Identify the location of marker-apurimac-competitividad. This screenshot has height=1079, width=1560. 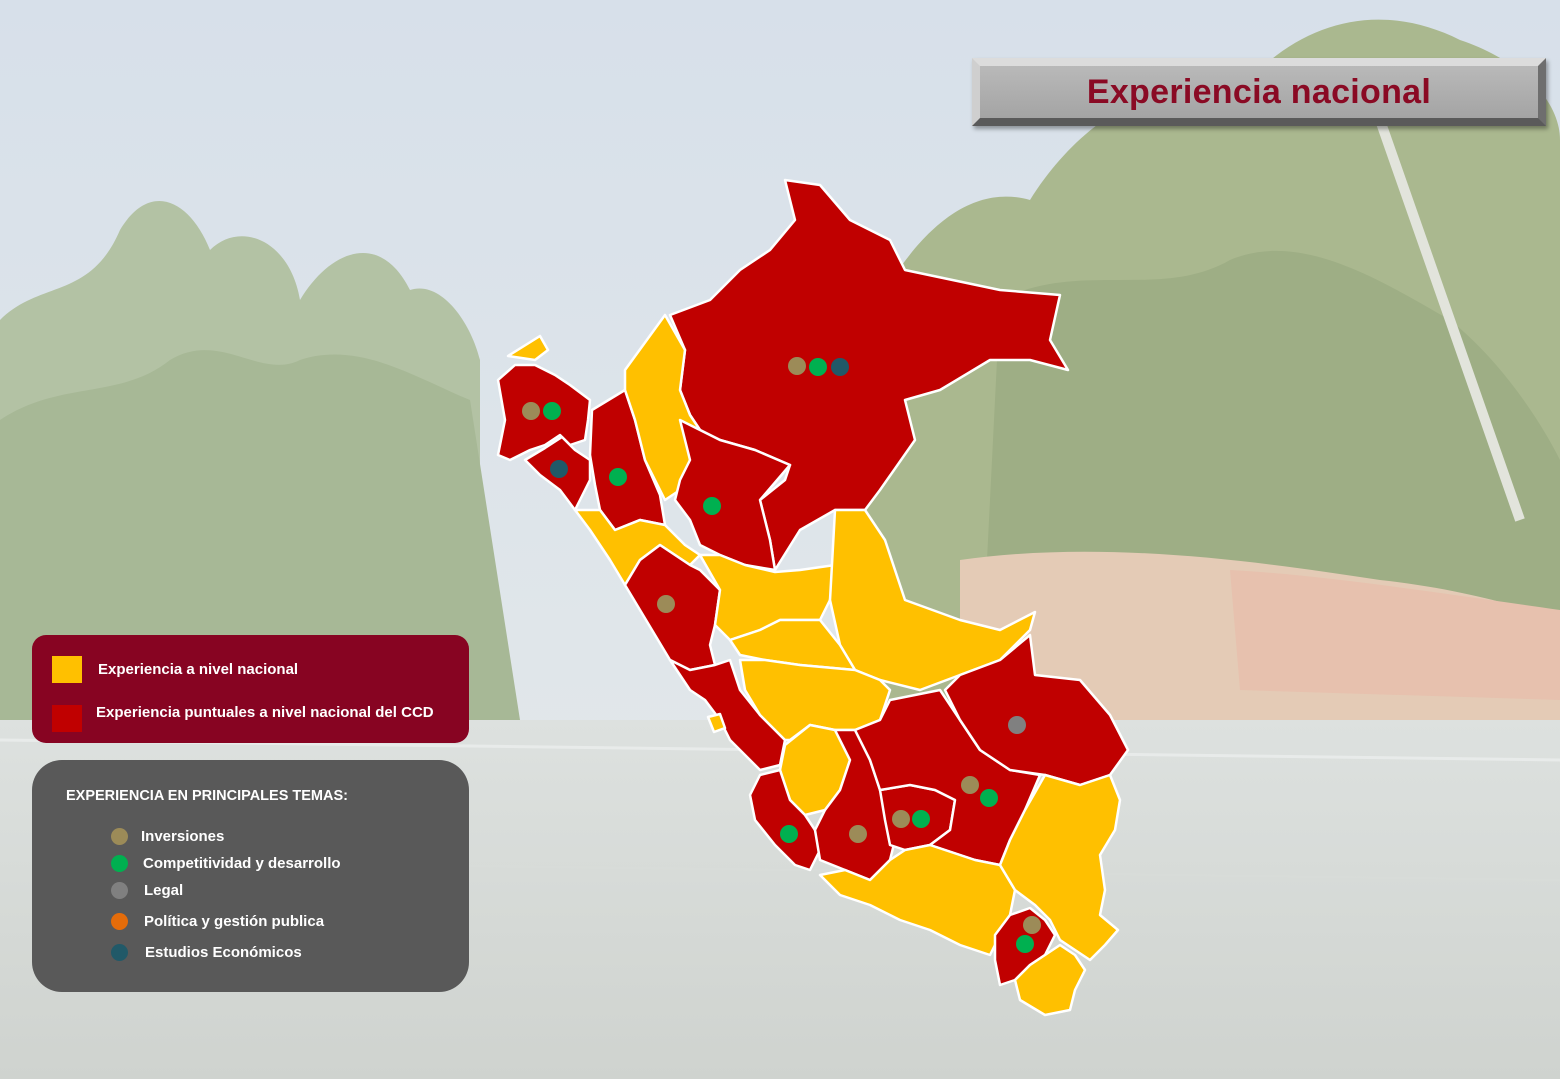
(921, 819).